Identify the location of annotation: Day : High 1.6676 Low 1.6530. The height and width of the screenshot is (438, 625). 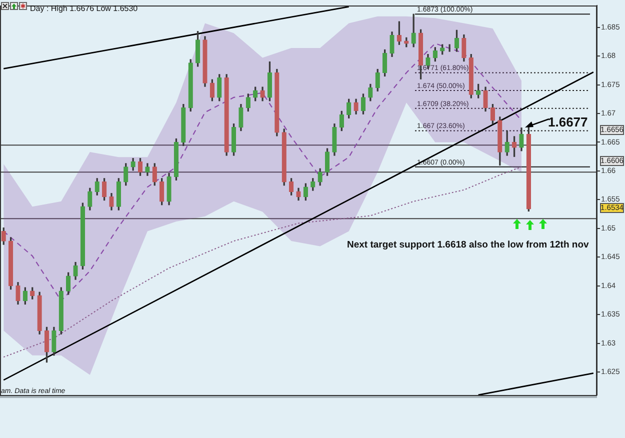
(84, 9).